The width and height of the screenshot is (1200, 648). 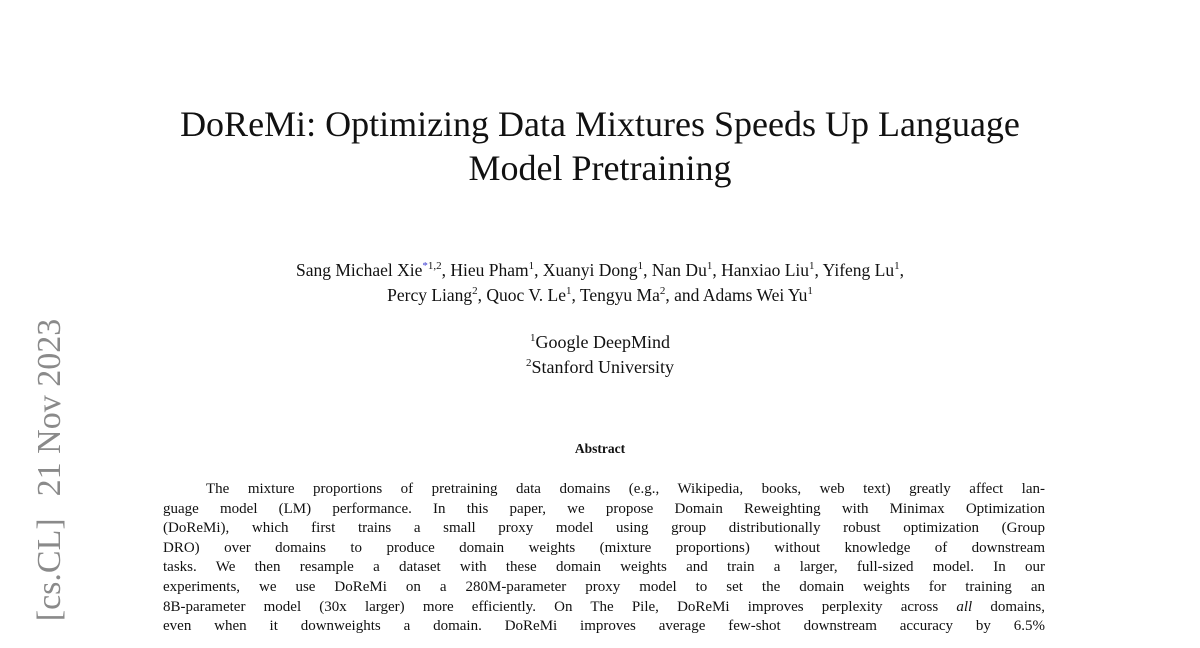 What do you see at coordinates (430, 295) in the screenshot?
I see `author-name: Percy Liang` at bounding box center [430, 295].